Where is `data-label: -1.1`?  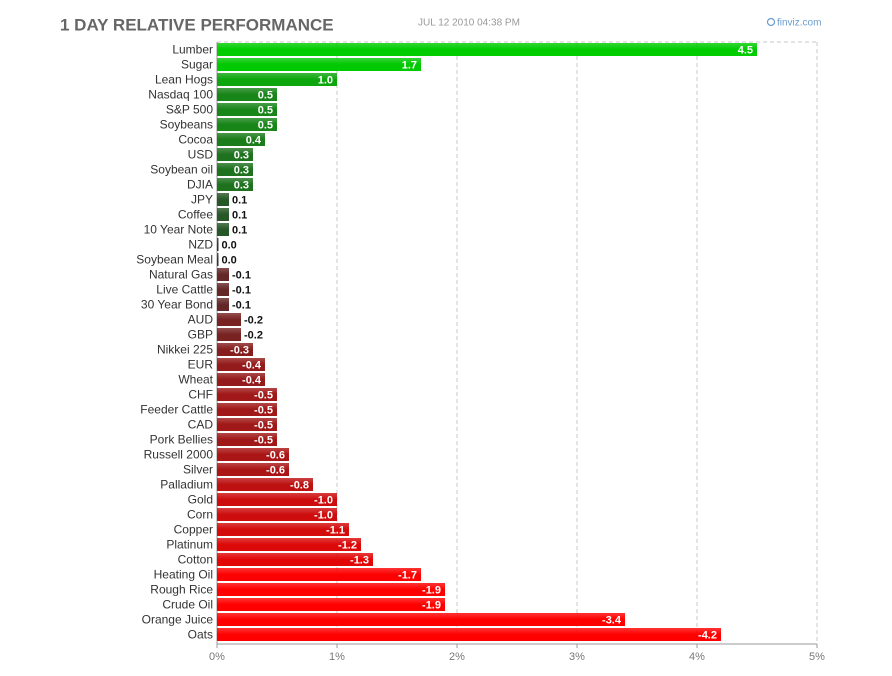 data-label: -1.1 is located at coordinates (335, 530).